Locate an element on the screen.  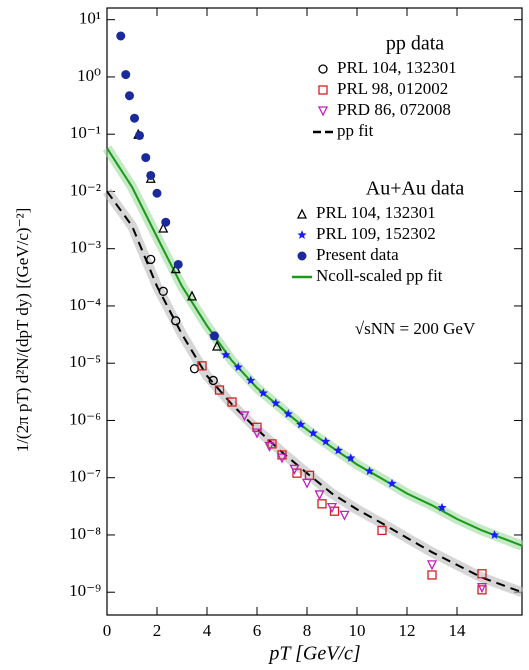
y-axis-label: 1/(2π pT) d²N/(dpT dy) [(GeV/c)⁻²] is located at coordinates (22, 330).